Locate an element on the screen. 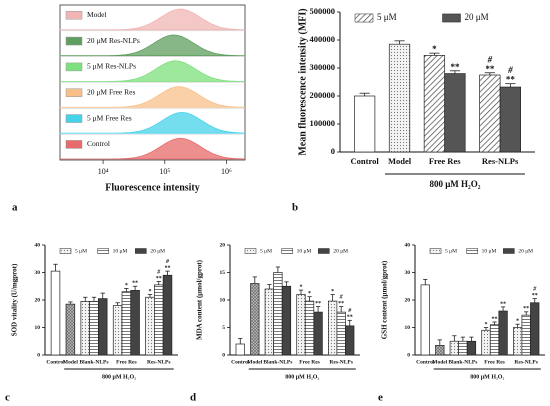 The height and width of the screenshot is (406, 550). legend-label: 20 μM Res-NLPs is located at coordinates (113, 40).